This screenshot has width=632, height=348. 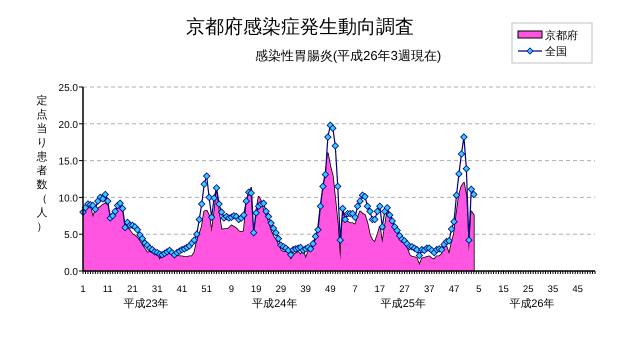 What do you see at coordinates (479, 289) in the screenshot?
I see `x-tick-label: 5` at bounding box center [479, 289].